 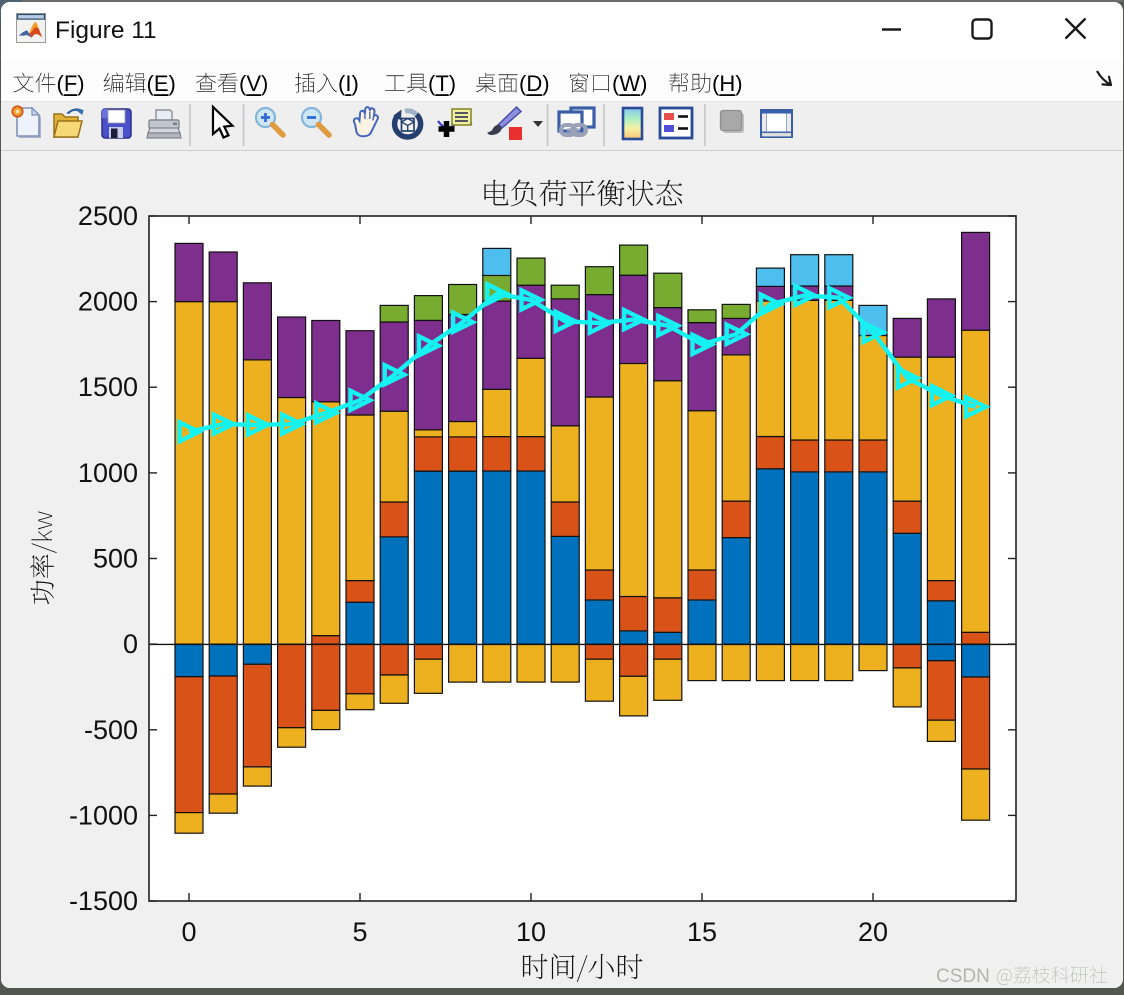 I want to click on svg-text: 5, so click(x=359, y=932).